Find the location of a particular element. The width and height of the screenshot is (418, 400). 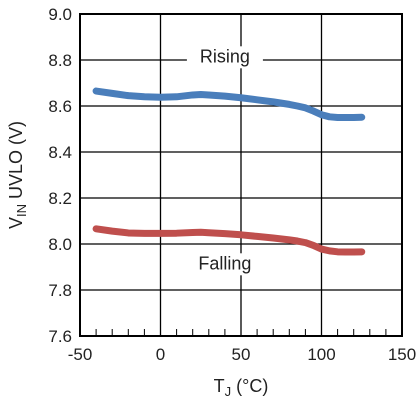

y-tick-label: 7.8 is located at coordinates (60, 290).